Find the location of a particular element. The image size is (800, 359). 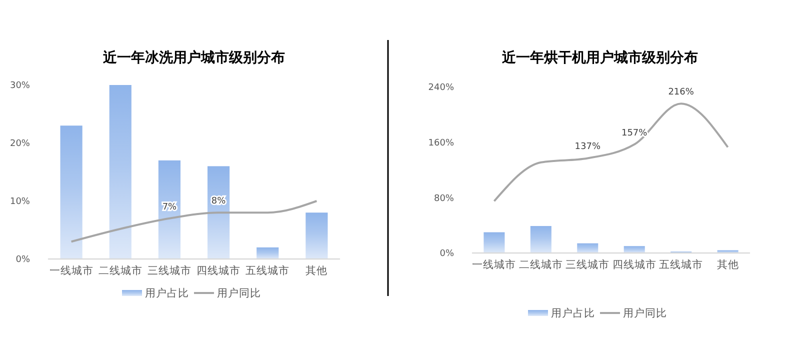

data-label: 8% is located at coordinates (218, 201).